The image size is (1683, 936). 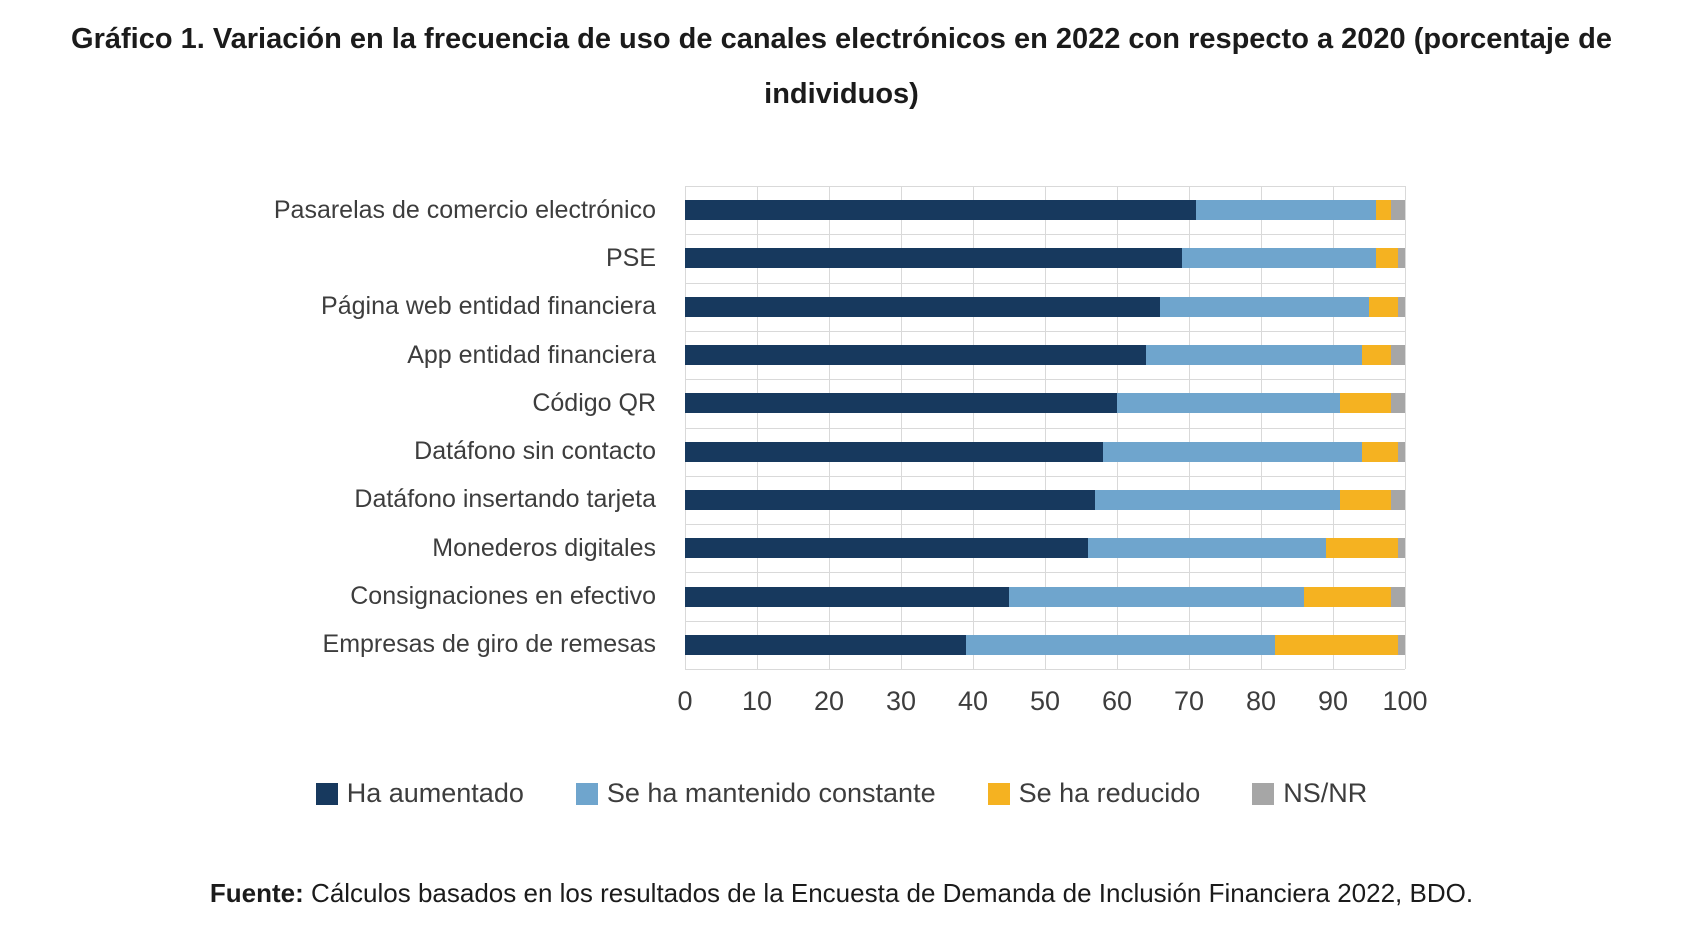 I want to click on x-tick-label: 80, so click(x=1261, y=701).